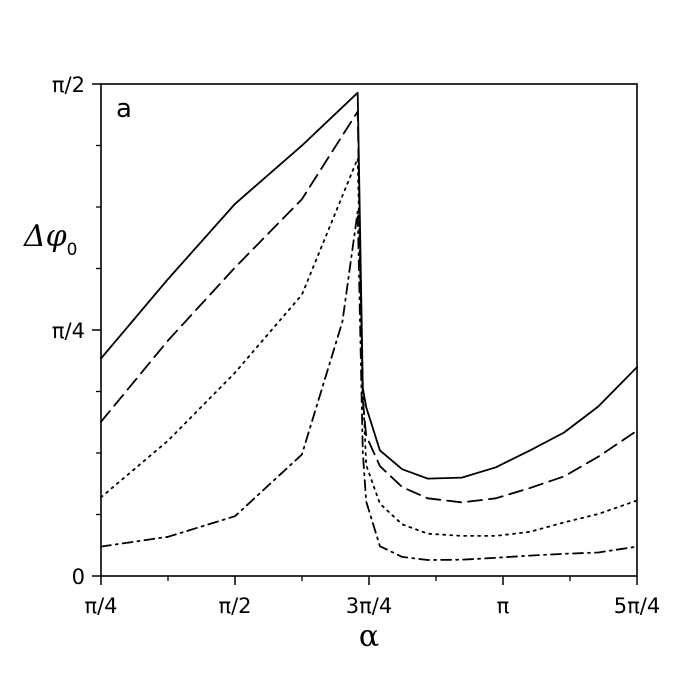 This screenshot has height=695, width=681. Describe the element at coordinates (72, 250) in the screenshot. I see `y-axis-label-subscript: 0` at that location.